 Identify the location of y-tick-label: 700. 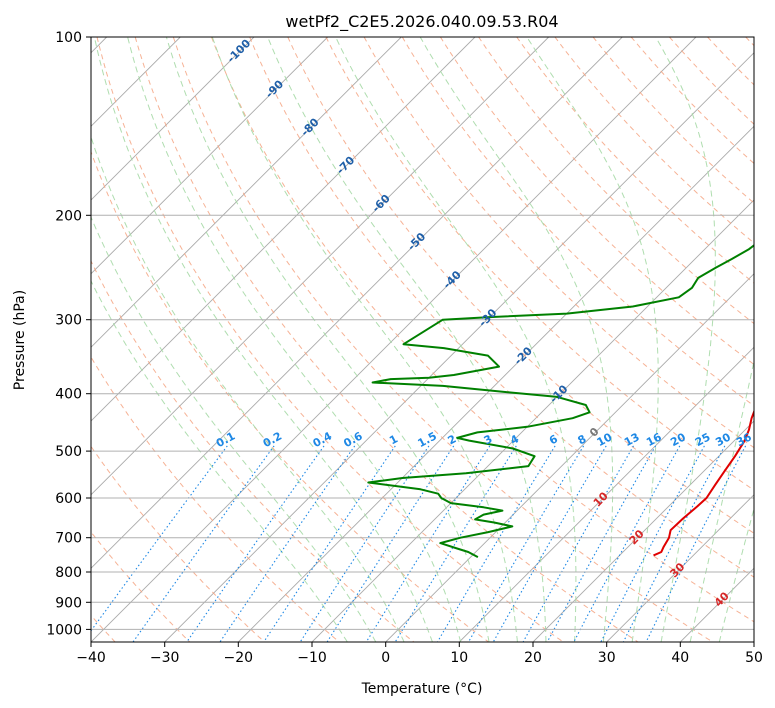
(68, 539).